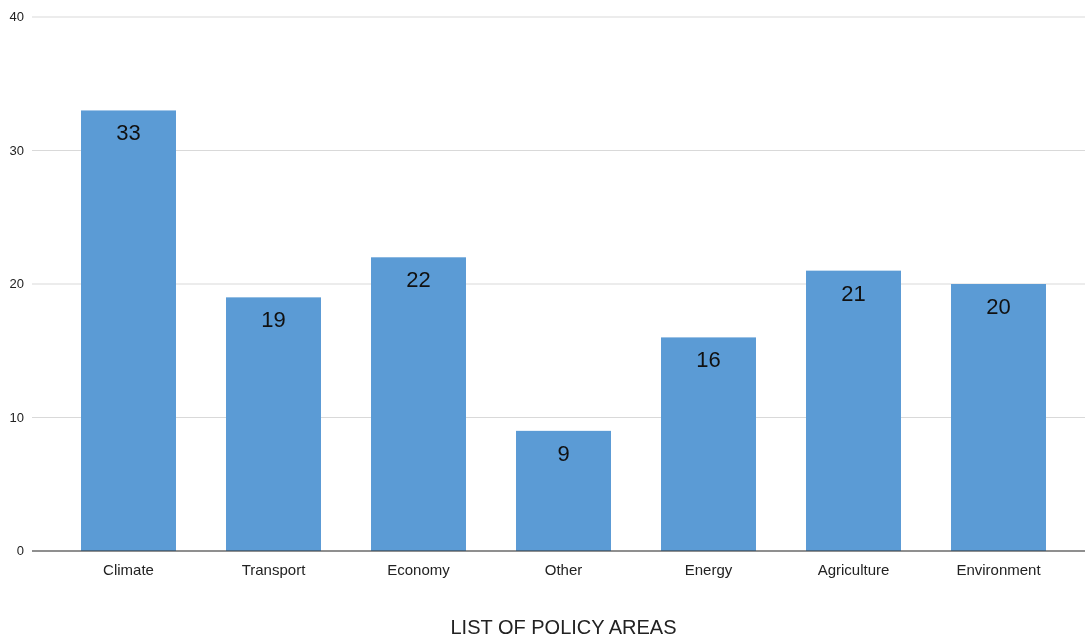 Image resolution: width=1089 pixels, height=639 pixels. What do you see at coordinates (563, 627) in the screenshot?
I see `x-axis-title: LIST OF POLICY AREAS` at bounding box center [563, 627].